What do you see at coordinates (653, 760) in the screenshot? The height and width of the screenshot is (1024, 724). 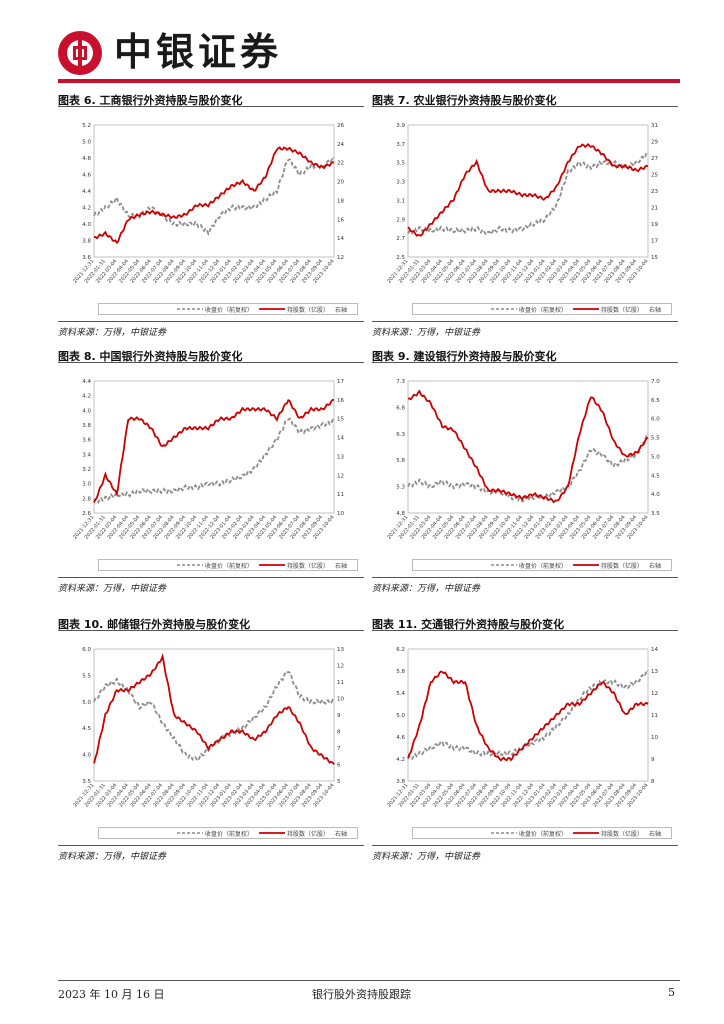 I see `right-tick-label: 9` at bounding box center [653, 760].